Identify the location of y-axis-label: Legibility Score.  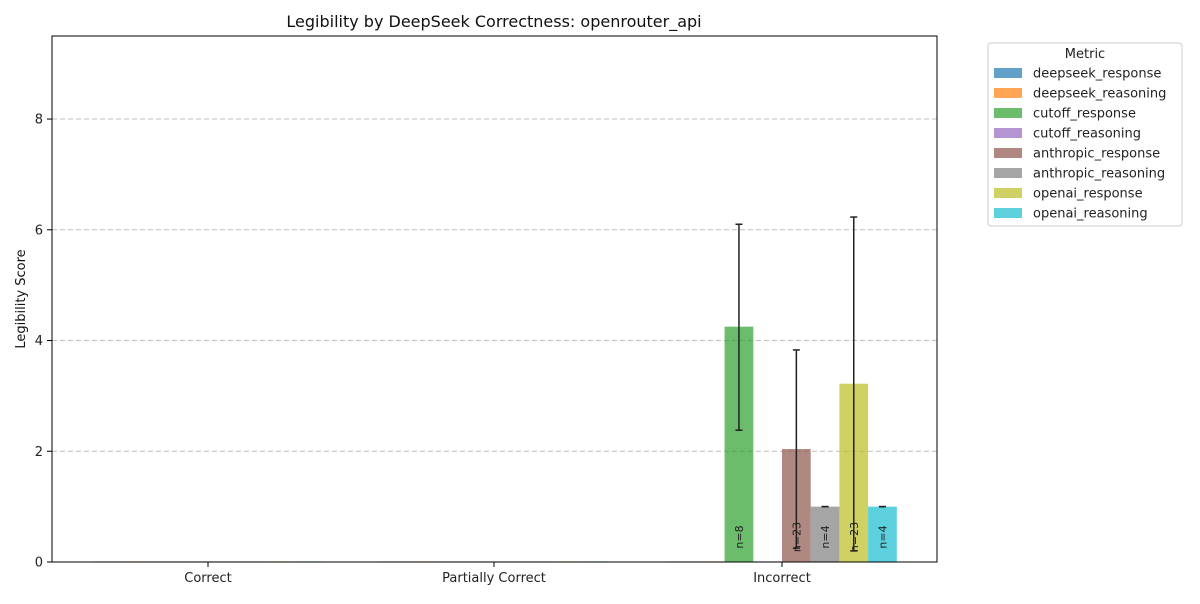
(21, 298).